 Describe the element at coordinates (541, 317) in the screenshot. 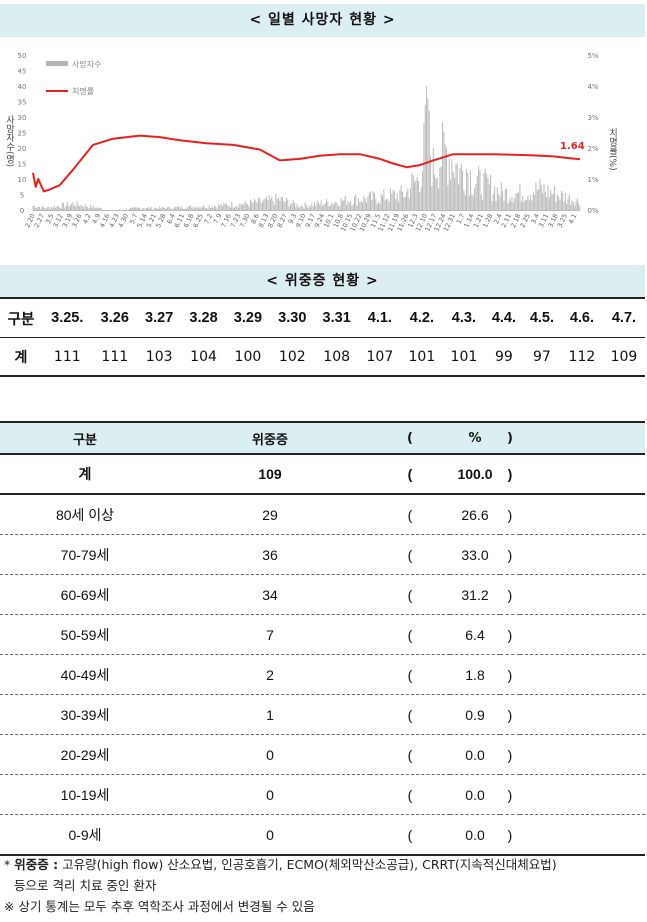

I see `daily-date-11: 4.5.` at that location.